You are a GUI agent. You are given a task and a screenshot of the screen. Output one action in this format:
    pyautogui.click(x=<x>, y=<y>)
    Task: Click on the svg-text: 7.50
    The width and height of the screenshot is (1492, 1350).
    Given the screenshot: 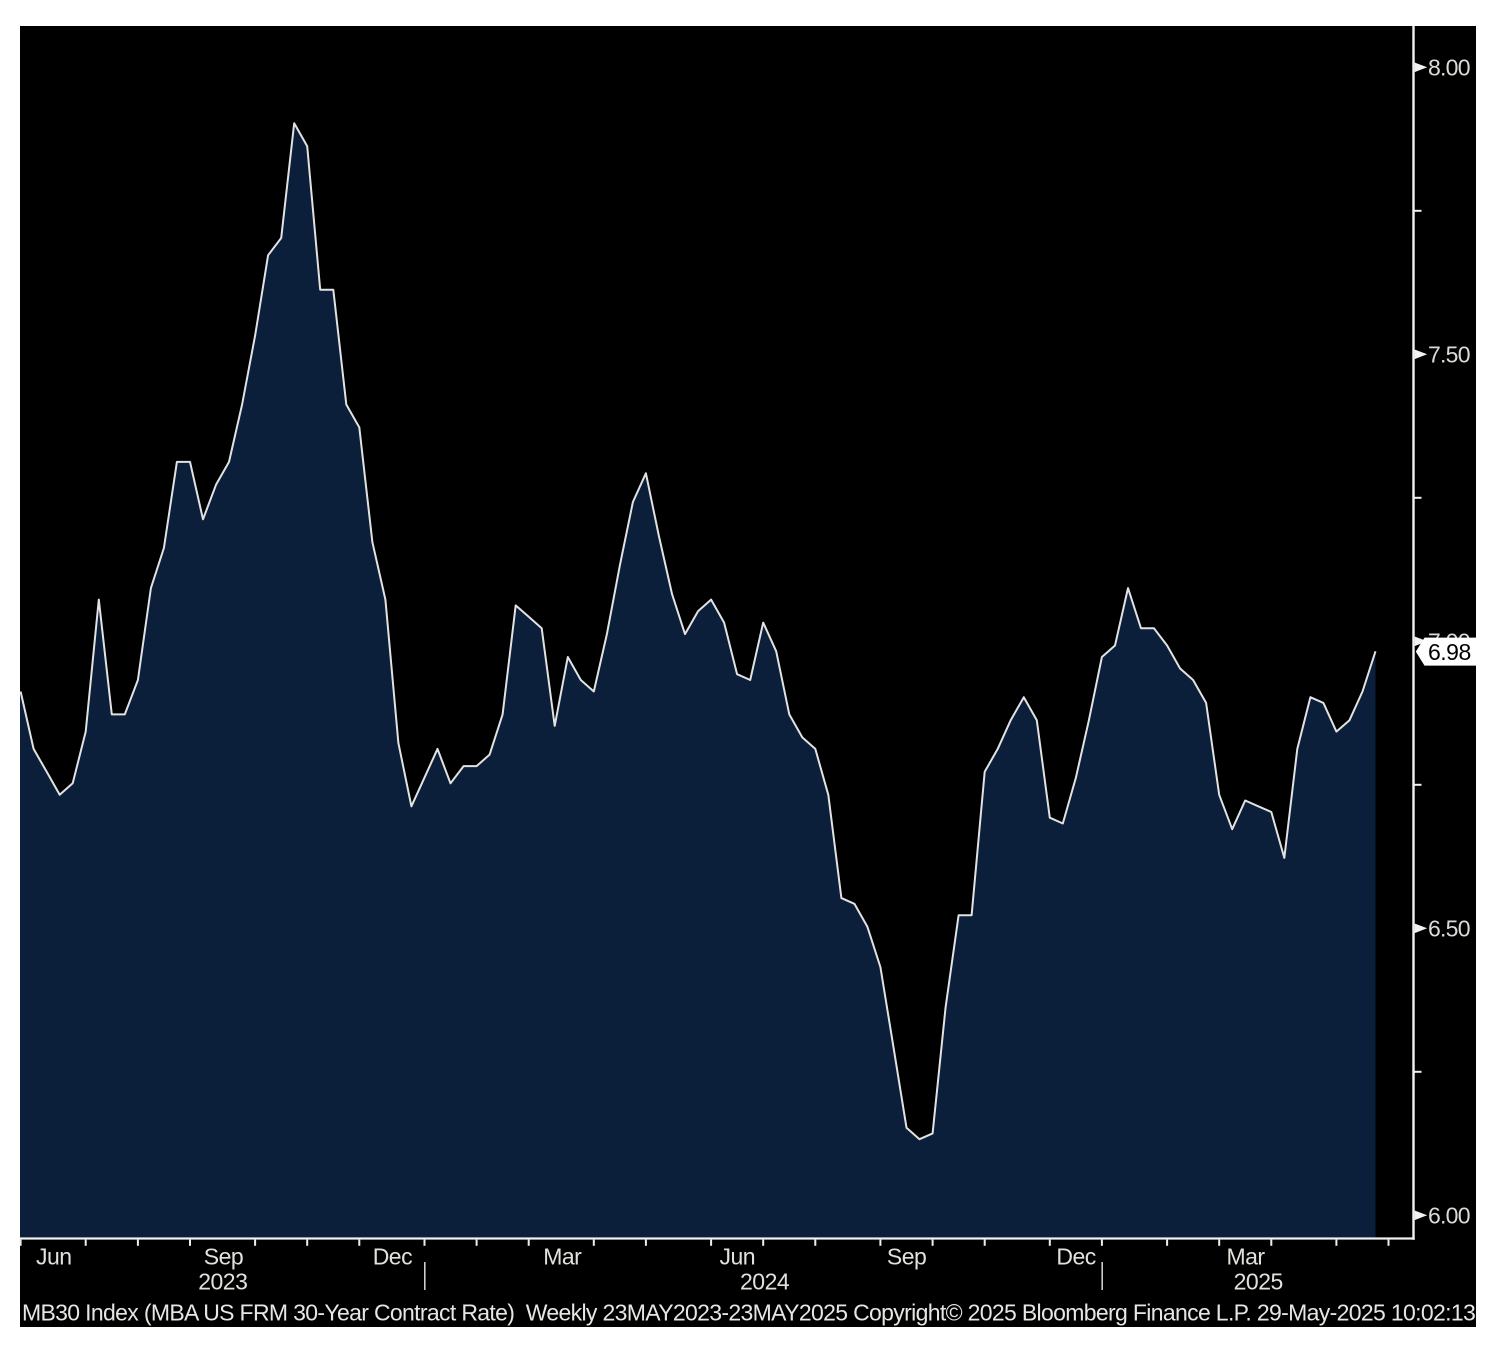 What is the action you would take?
    pyautogui.click(x=1449, y=355)
    